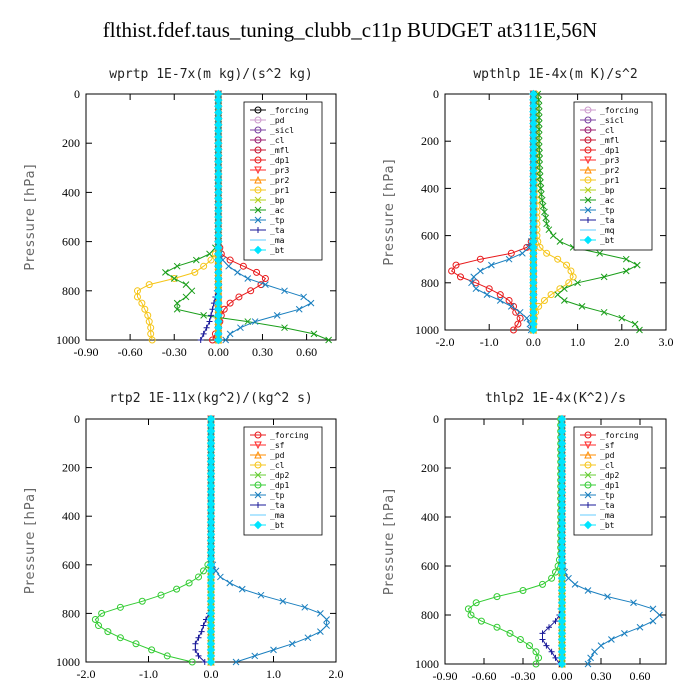 This screenshot has height=700, width=700. I want to click on x-tick-label: 0.0, so click(211, 674).